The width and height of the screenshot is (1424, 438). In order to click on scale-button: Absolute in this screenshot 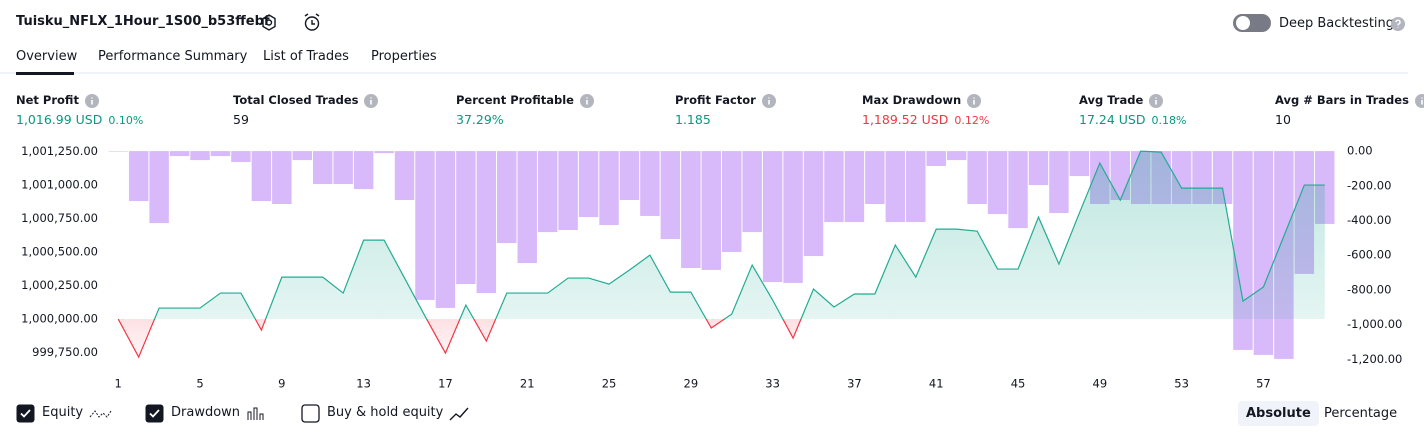, I will do `click(1278, 413)`.